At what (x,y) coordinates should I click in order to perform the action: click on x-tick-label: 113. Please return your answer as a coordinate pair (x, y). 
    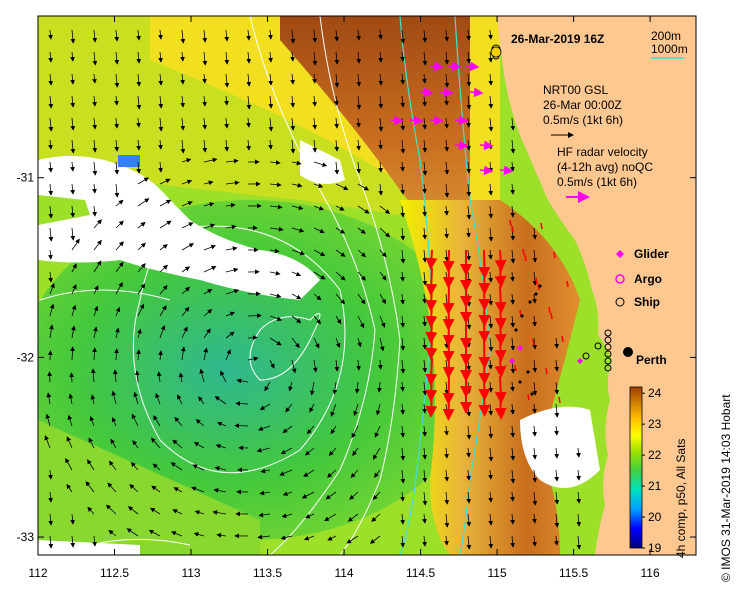
    Looking at the image, I should click on (190, 573).